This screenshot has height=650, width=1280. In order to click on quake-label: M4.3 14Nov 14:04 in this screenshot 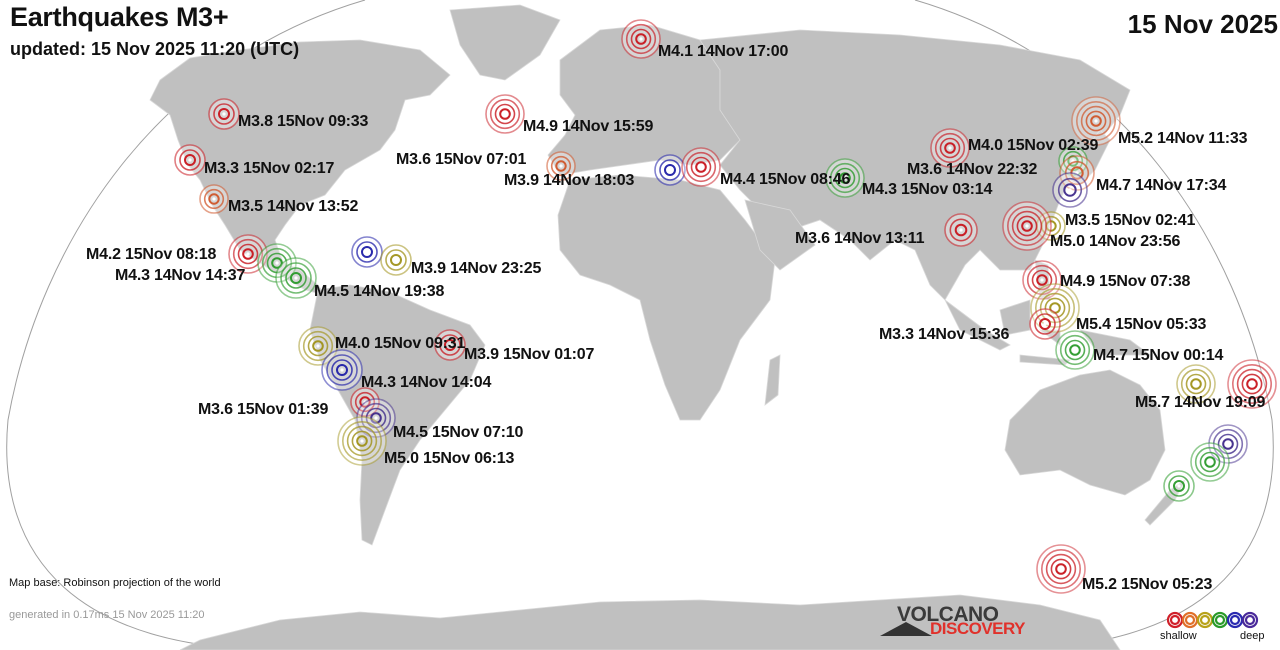, I will do `click(426, 382)`.